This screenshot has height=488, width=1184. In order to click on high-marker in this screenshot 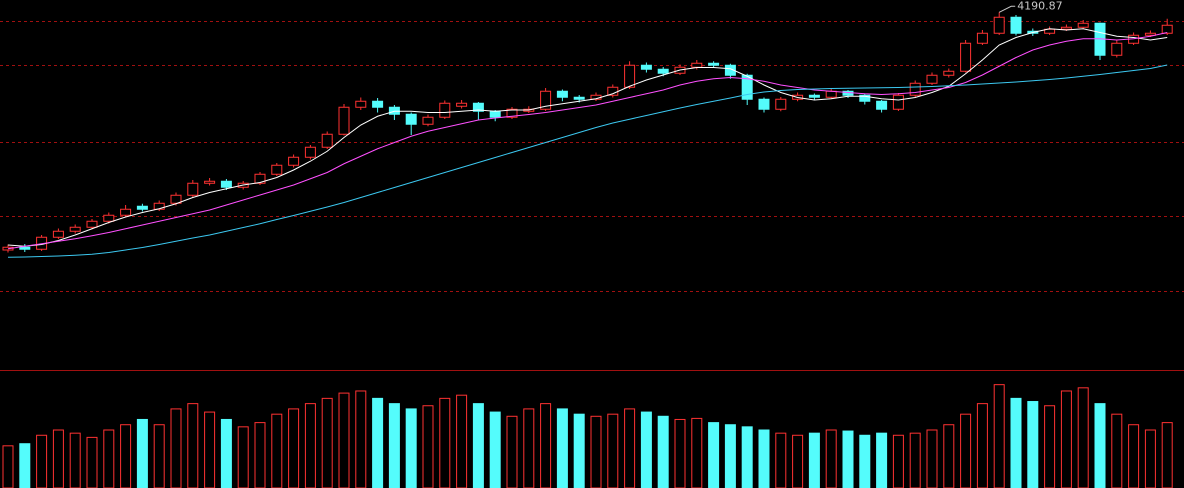, I will do `click(1007, 9)`.